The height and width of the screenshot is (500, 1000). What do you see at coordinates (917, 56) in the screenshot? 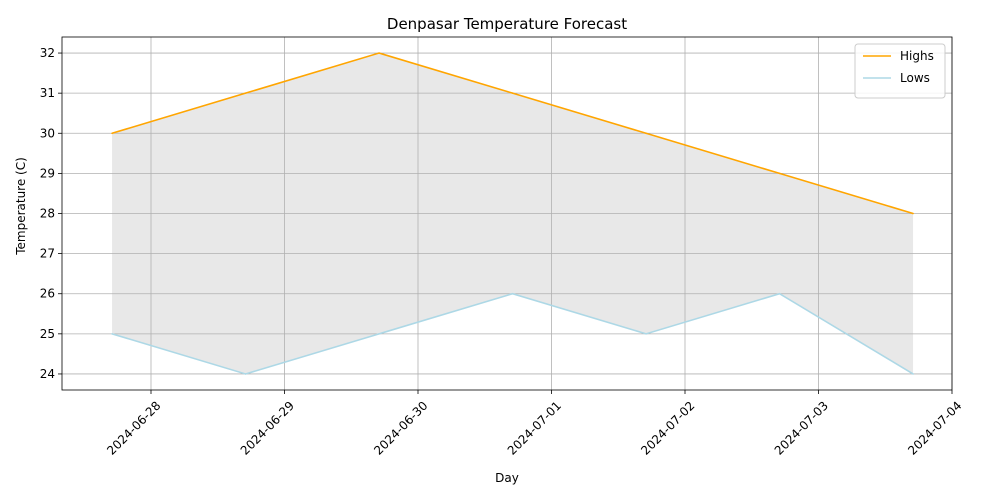
I see `legend-label-highs: Highs` at bounding box center [917, 56].